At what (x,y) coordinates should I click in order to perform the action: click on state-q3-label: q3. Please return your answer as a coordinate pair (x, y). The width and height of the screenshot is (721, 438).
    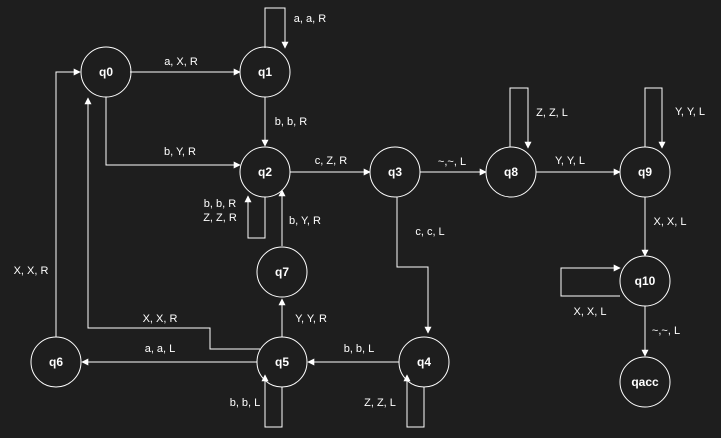
    Looking at the image, I should click on (395, 172).